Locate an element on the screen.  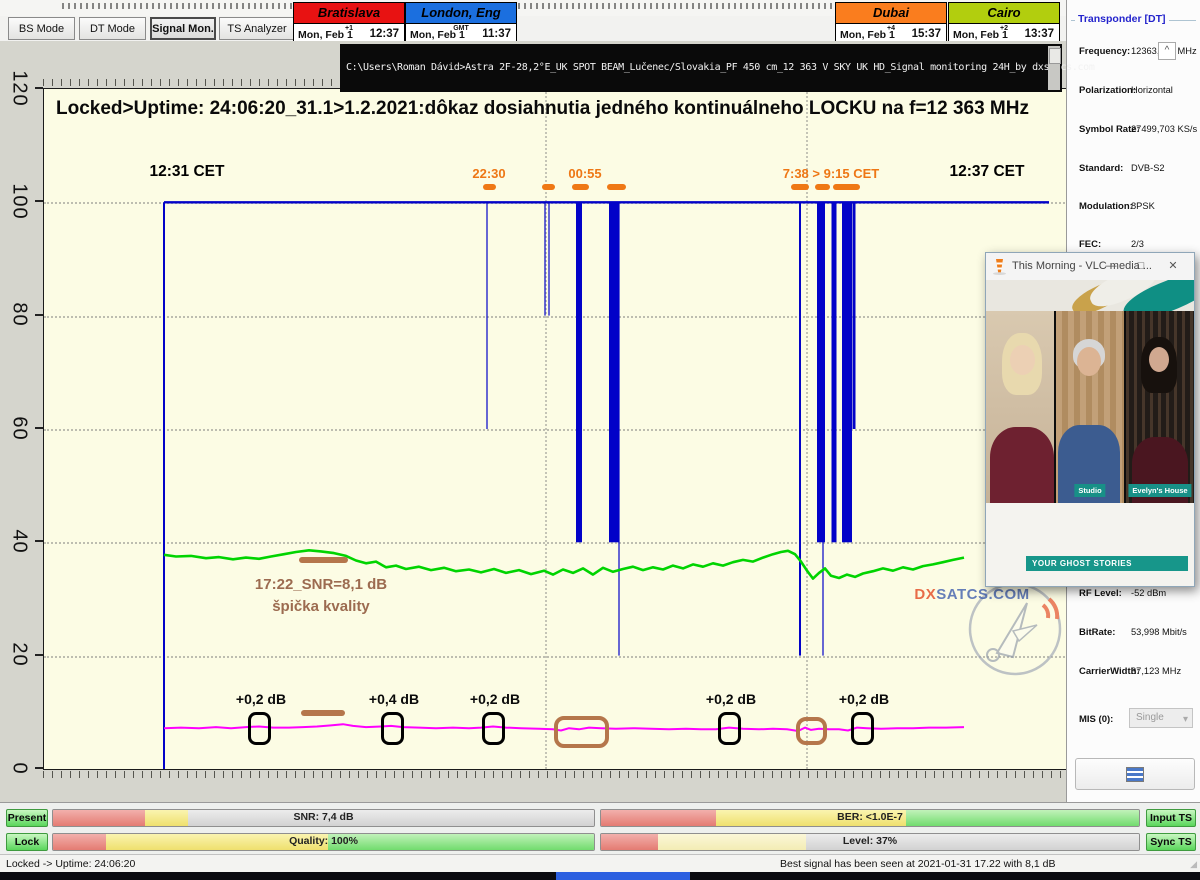
ber-progressbar: BER: <1.0E-7 is located at coordinates (870, 818).